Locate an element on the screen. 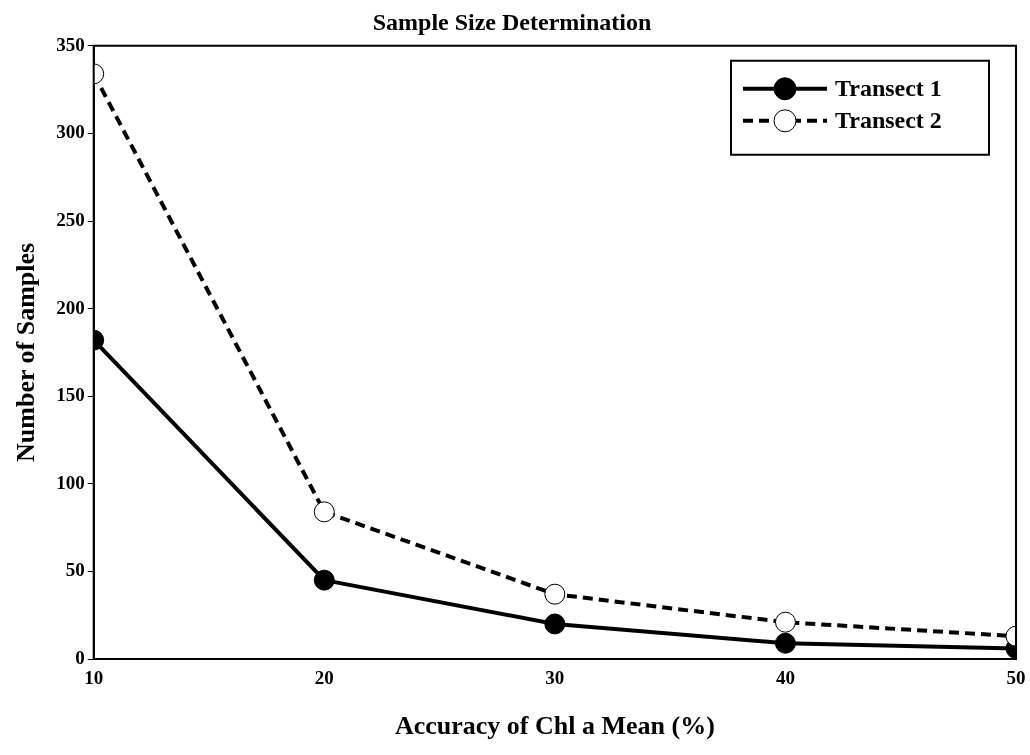 The height and width of the screenshot is (755, 1030). y-tick-label: 50 is located at coordinates (75, 570).